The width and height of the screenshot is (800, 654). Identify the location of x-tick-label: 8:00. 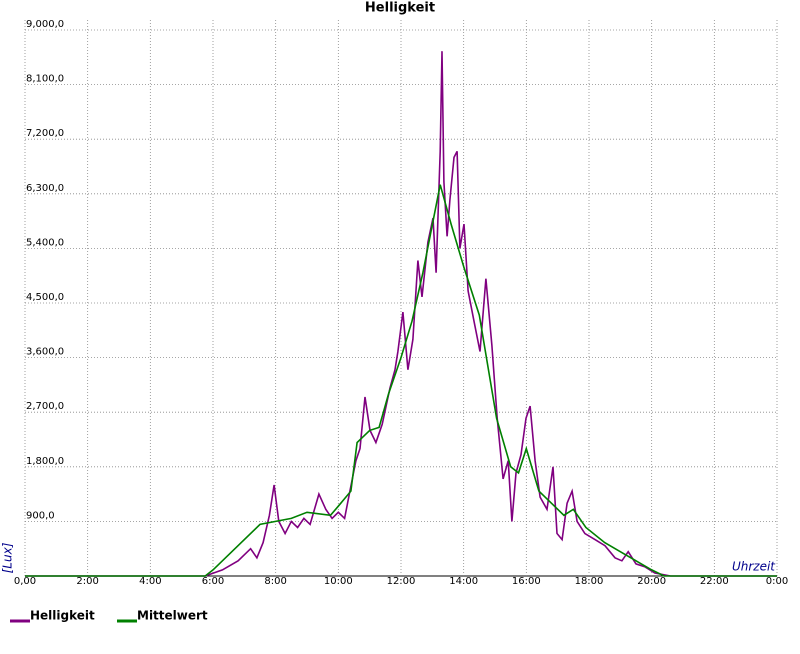
(275, 581).